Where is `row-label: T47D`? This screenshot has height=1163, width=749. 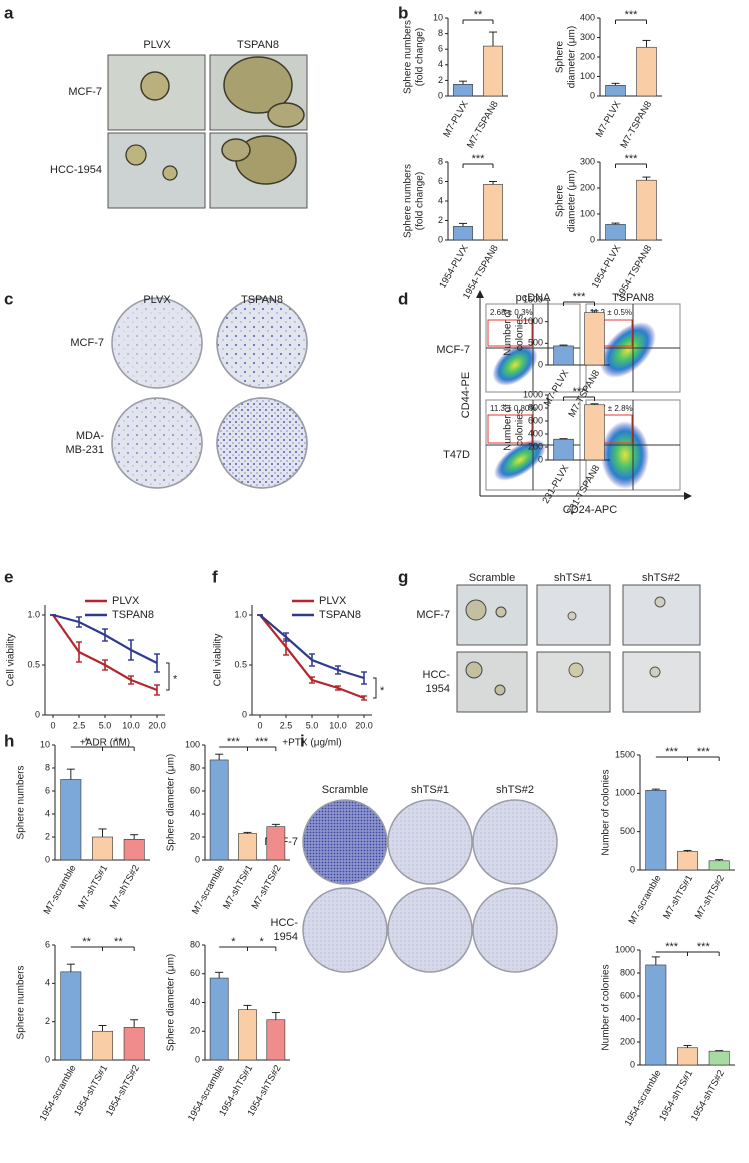
row-label: T47D is located at coordinates (456, 455).